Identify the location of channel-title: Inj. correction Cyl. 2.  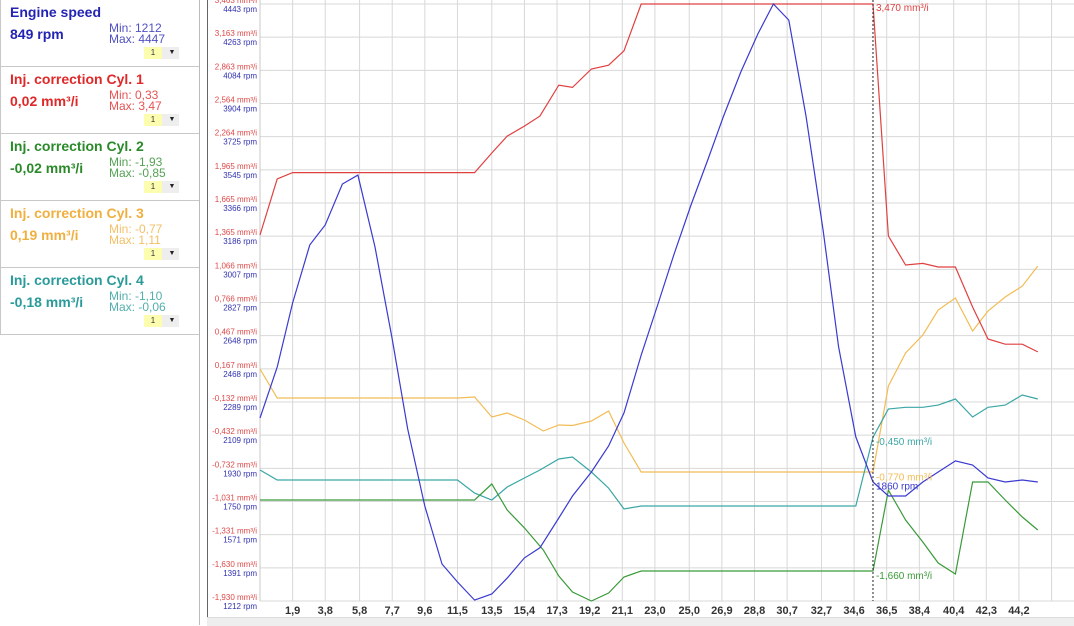
(77, 146).